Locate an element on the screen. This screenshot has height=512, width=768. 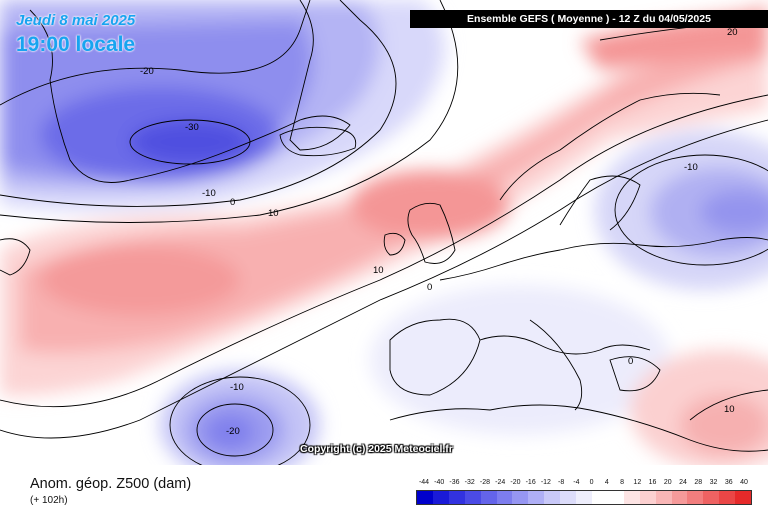
legend-tick-label: -12 is located at coordinates (545, 482).